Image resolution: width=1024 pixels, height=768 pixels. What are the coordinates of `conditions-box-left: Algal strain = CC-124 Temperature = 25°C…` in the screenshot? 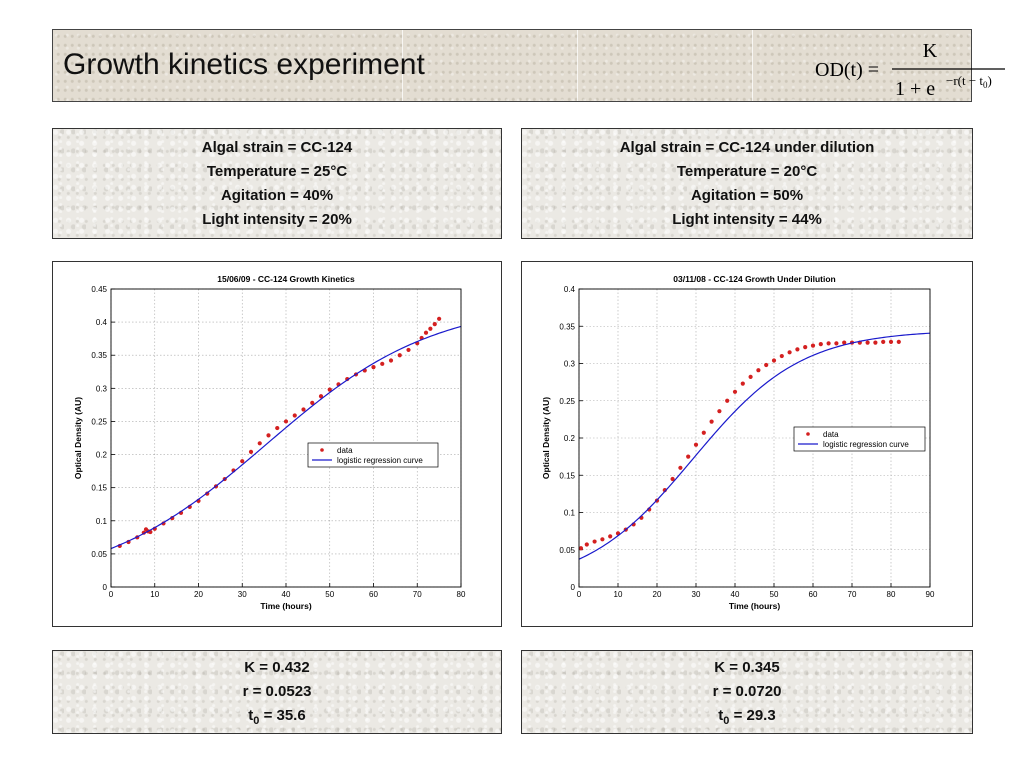 It's located at (277, 183).